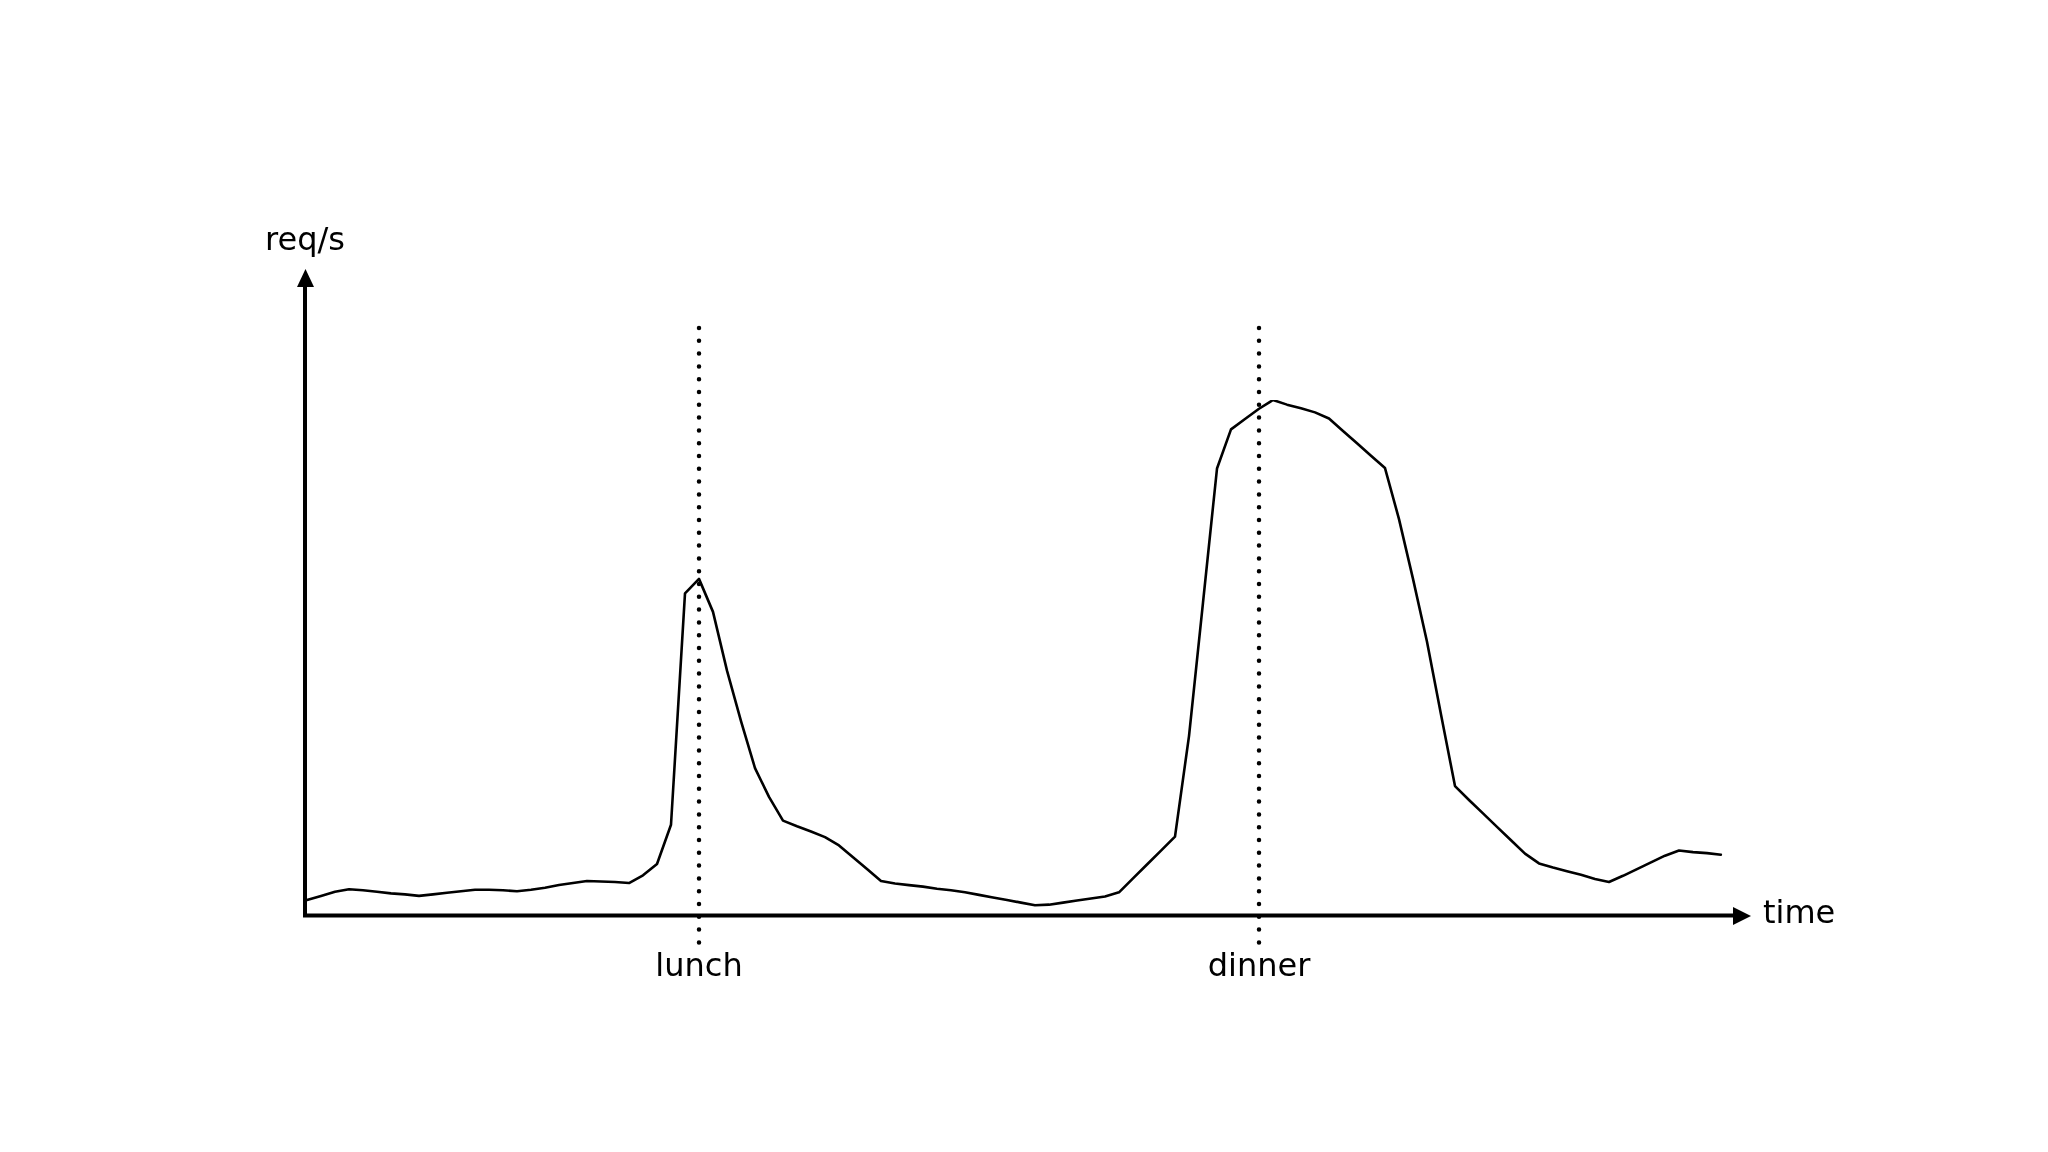 The width and height of the screenshot is (2048, 1152). What do you see at coordinates (1799, 911) in the screenshot?
I see `x-axis-title: time` at bounding box center [1799, 911].